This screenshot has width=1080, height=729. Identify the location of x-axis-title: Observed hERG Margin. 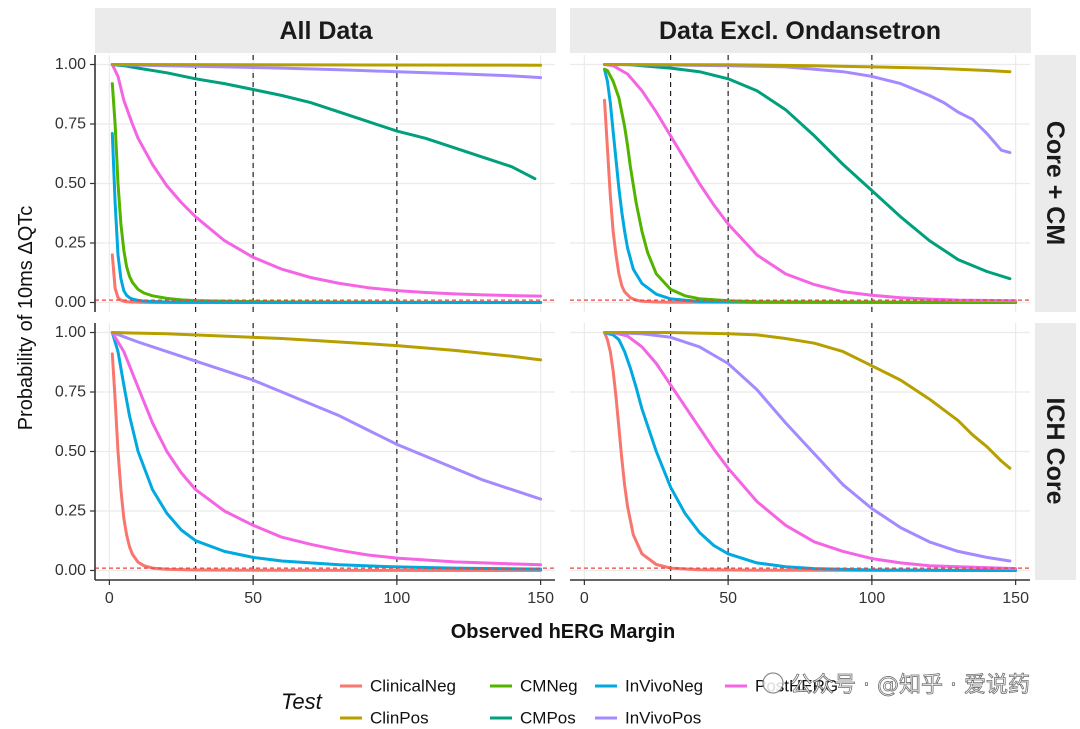
(563, 632).